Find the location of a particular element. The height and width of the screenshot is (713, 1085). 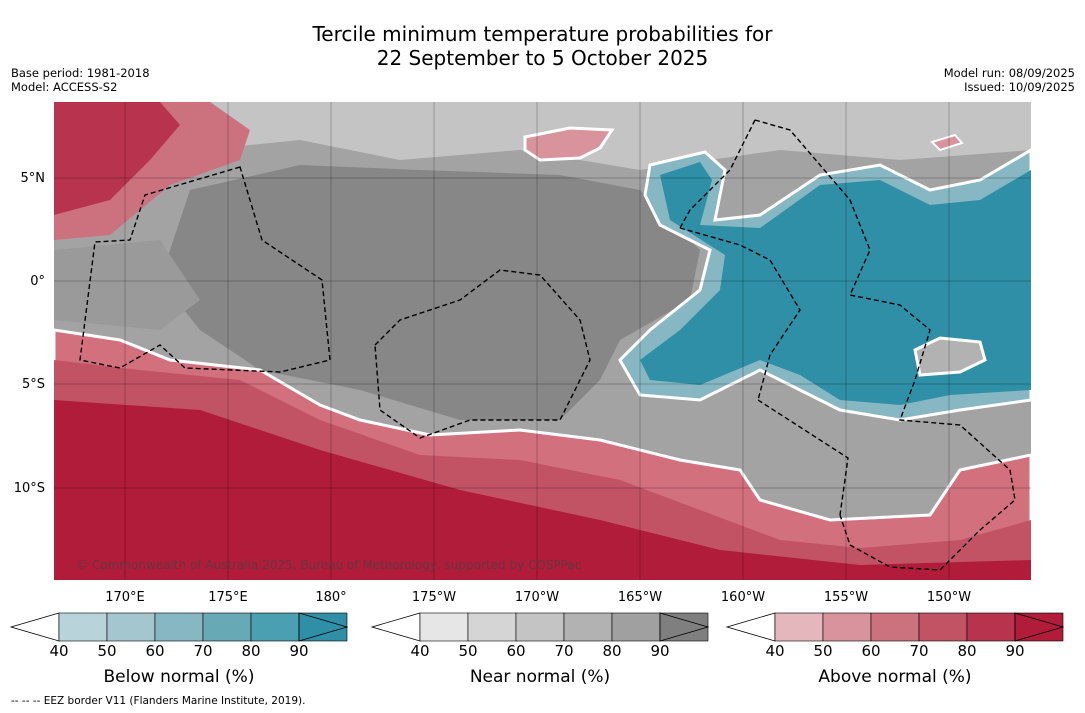

lon-label-175e: 175°E is located at coordinates (228, 597).